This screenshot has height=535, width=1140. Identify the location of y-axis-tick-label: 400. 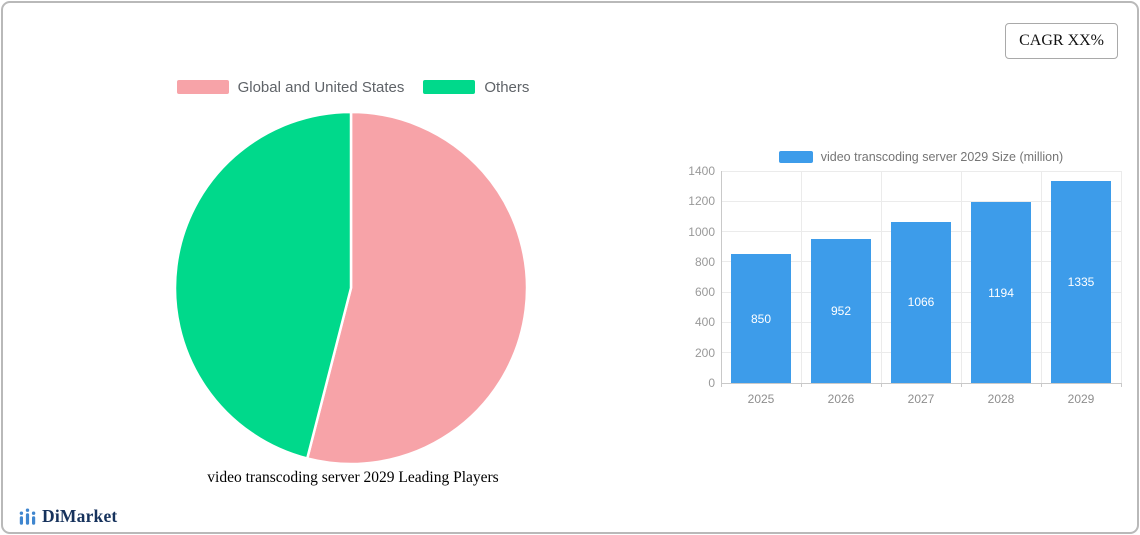
(704, 322).